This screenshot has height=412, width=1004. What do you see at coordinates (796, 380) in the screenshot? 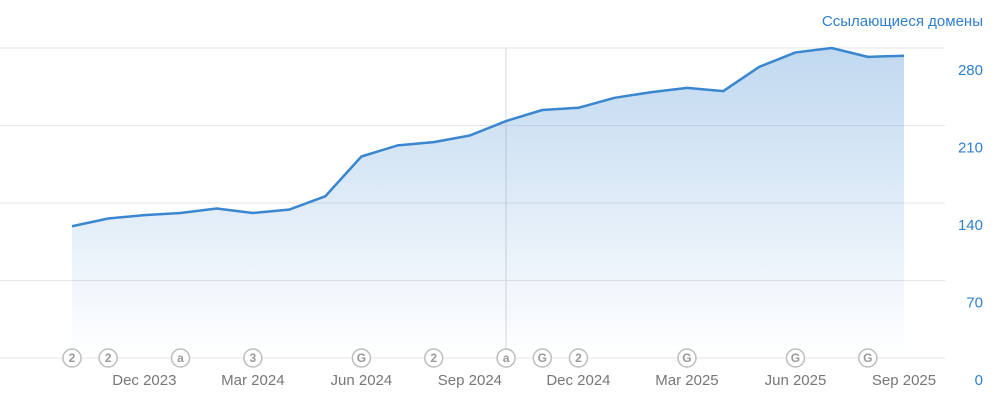
I see `x-tick-label: Jun 2025` at bounding box center [796, 380].